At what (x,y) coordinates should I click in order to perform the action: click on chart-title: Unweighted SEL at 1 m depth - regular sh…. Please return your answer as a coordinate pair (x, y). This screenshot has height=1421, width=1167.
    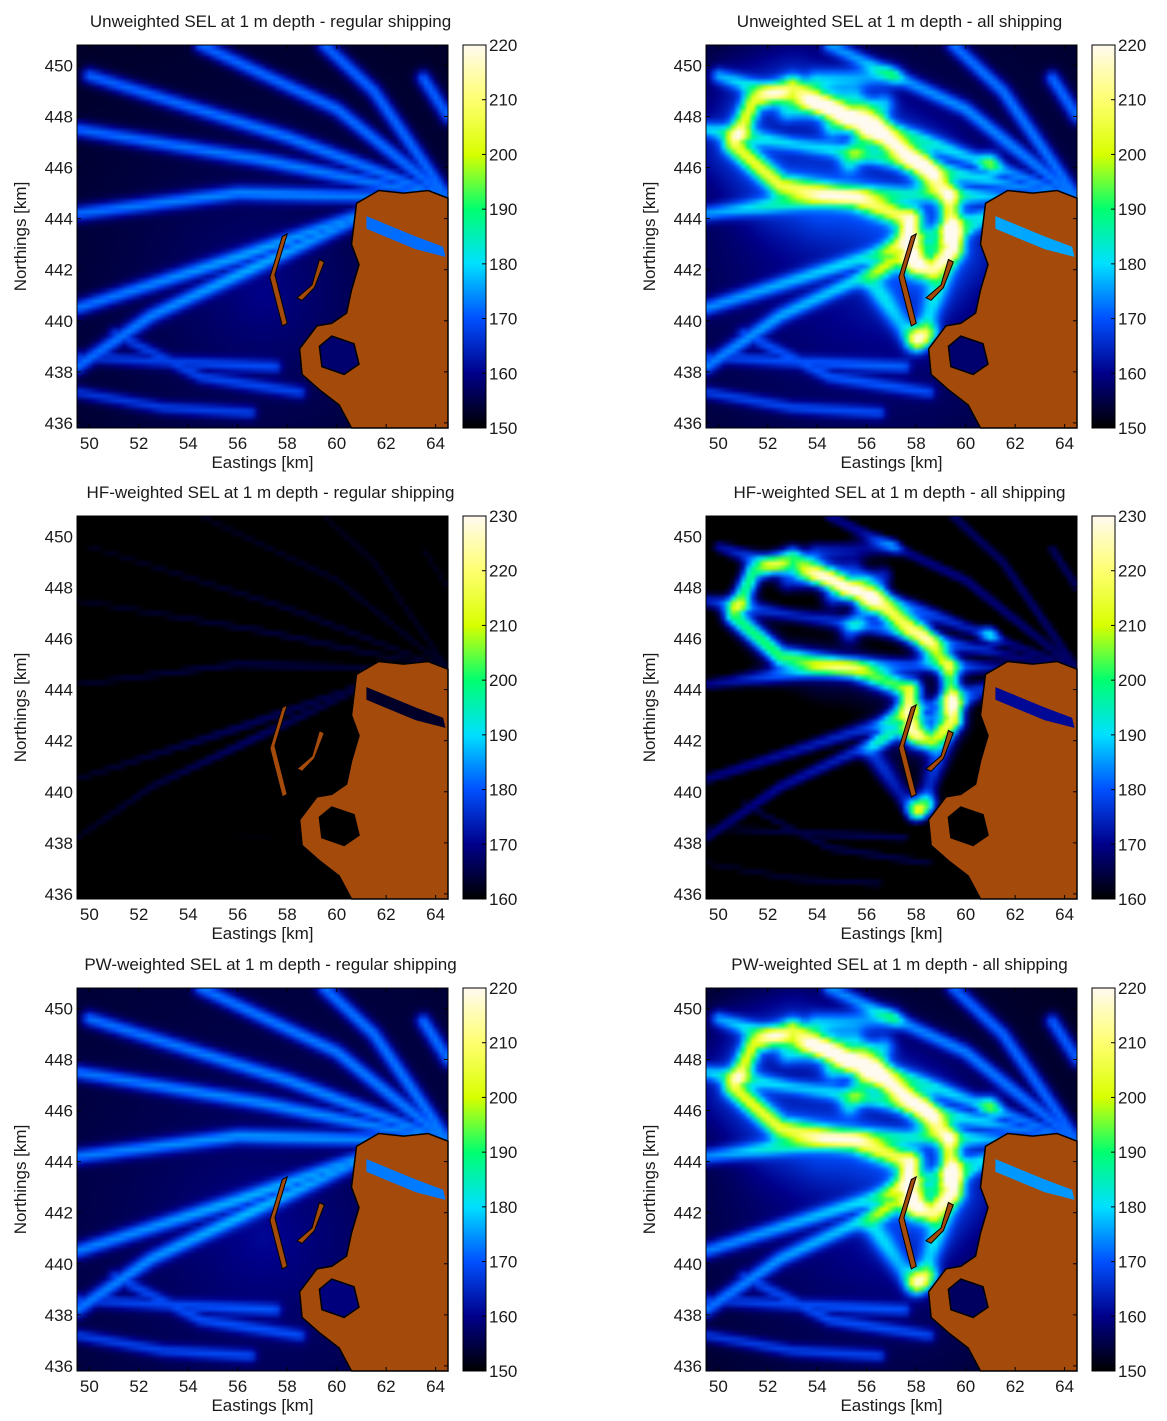
    Looking at the image, I should click on (270, 21).